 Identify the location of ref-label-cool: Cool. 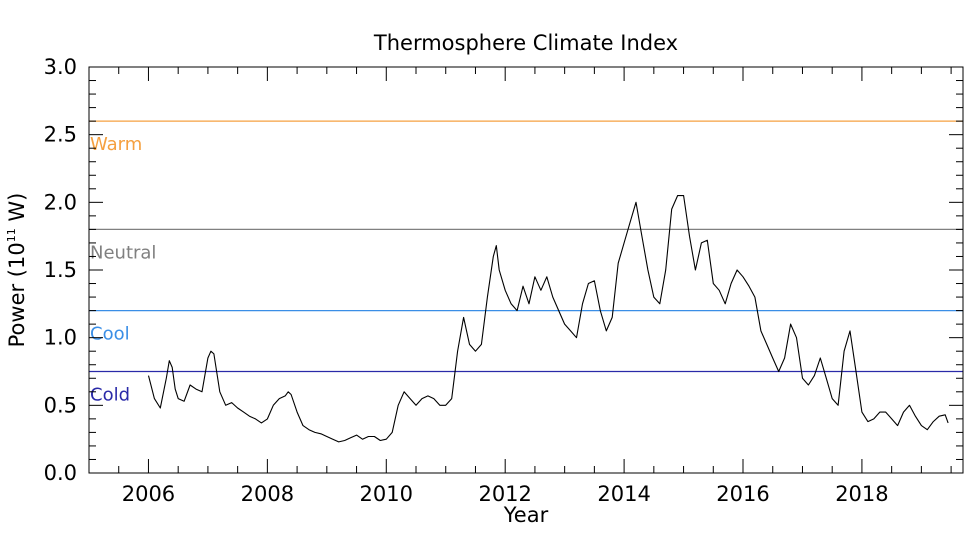
(110, 334).